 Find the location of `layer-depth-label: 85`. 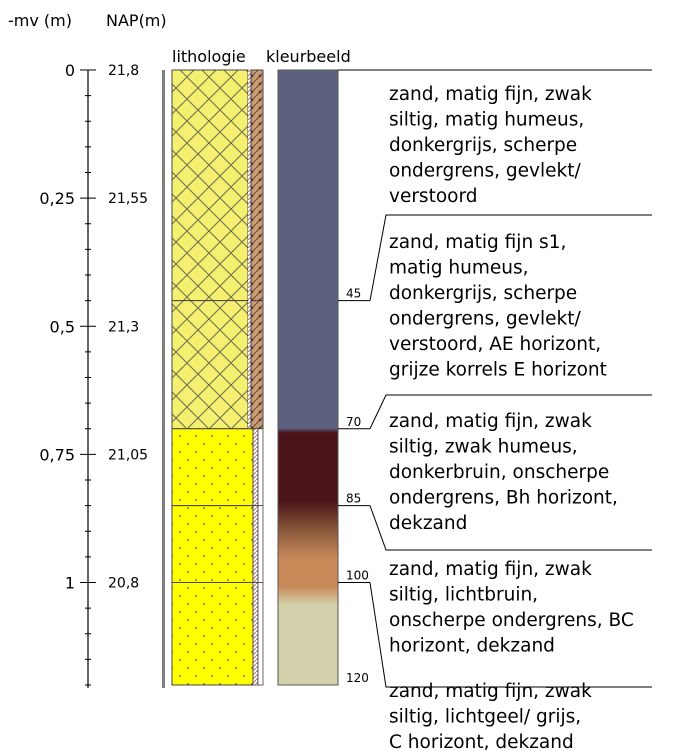

layer-depth-label: 85 is located at coordinates (353, 499).